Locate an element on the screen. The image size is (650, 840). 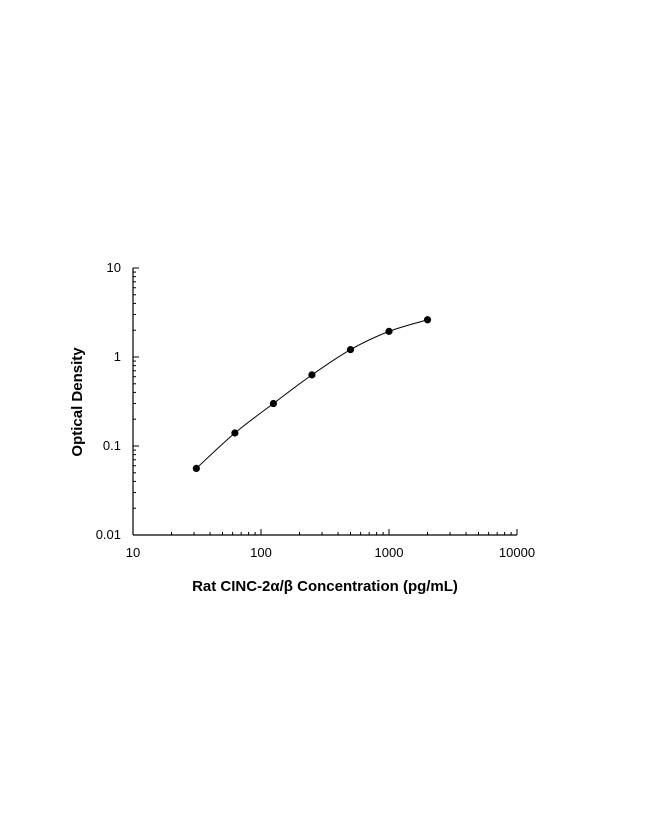
y-tick-label: 0.1 is located at coordinates (112, 445).